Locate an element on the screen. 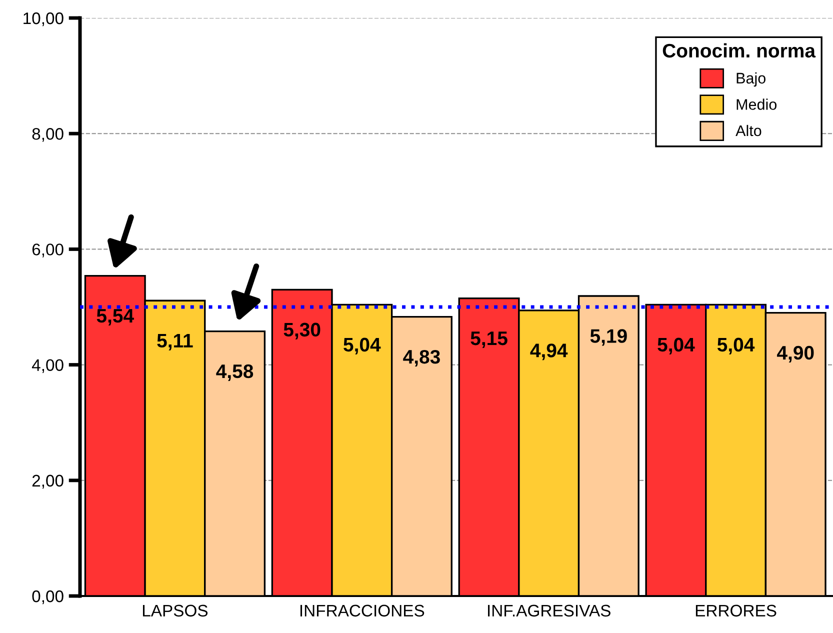  legend-title: Conocim. norma is located at coordinates (739, 50).